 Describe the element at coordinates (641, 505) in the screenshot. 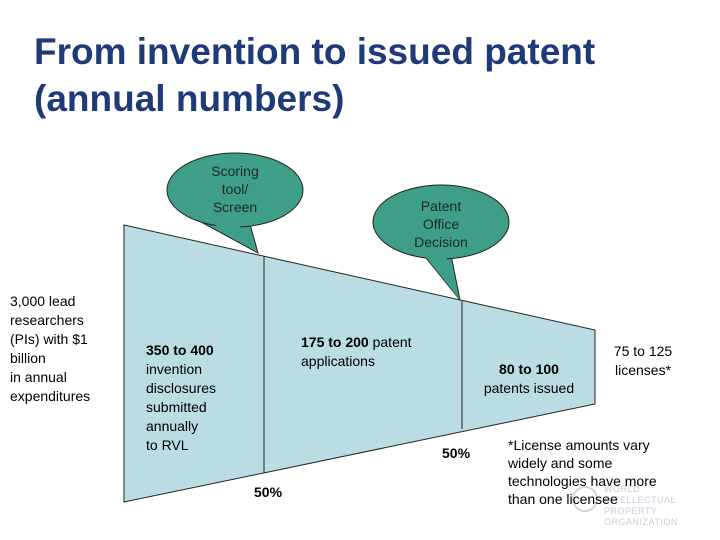

I see `watermark-text: WORLD INTELLECTUAL PROPERTY ORGANIZATION` at that location.